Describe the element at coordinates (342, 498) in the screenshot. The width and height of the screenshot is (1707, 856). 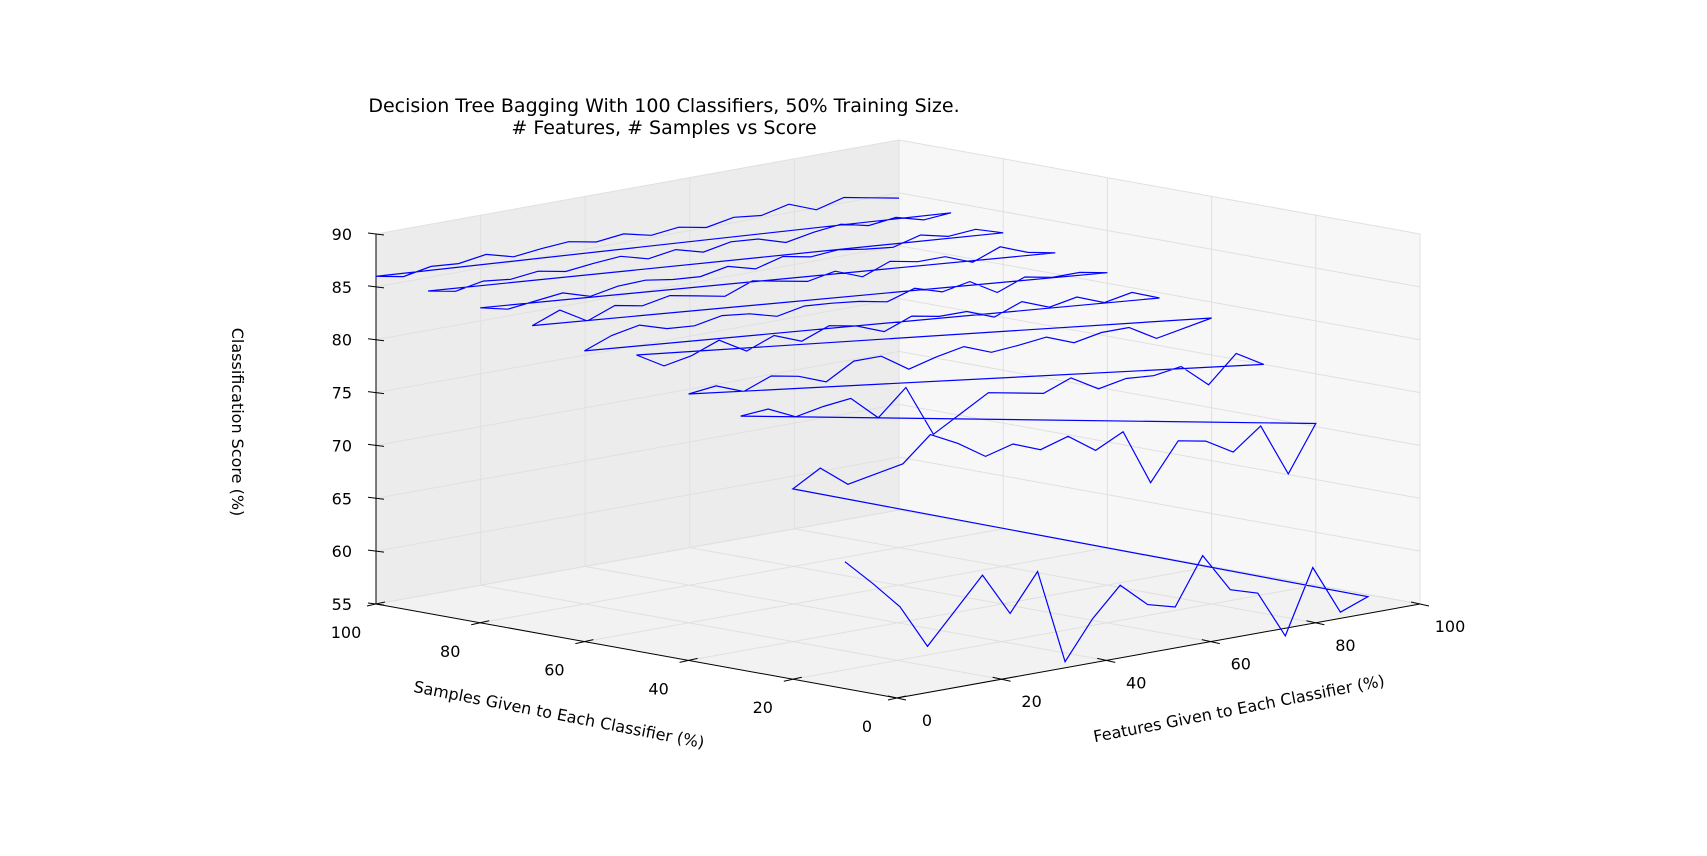
I see `z-tick-label: 65` at that location.